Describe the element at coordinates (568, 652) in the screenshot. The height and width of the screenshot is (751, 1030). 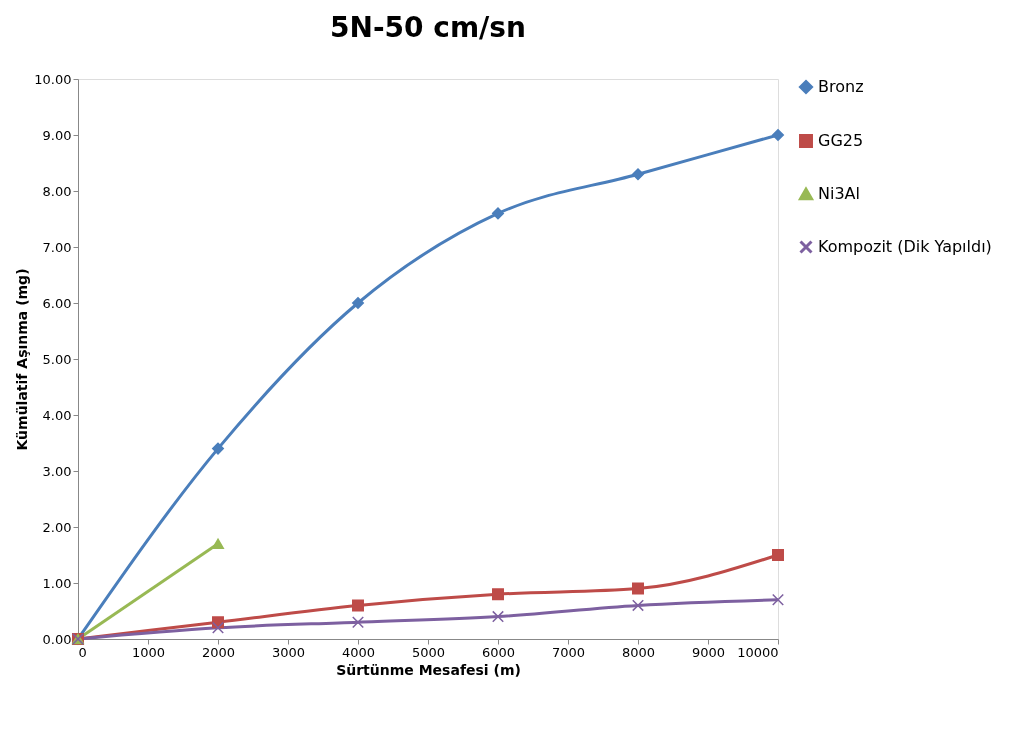
I see `x-tick-label: 7000` at that location.